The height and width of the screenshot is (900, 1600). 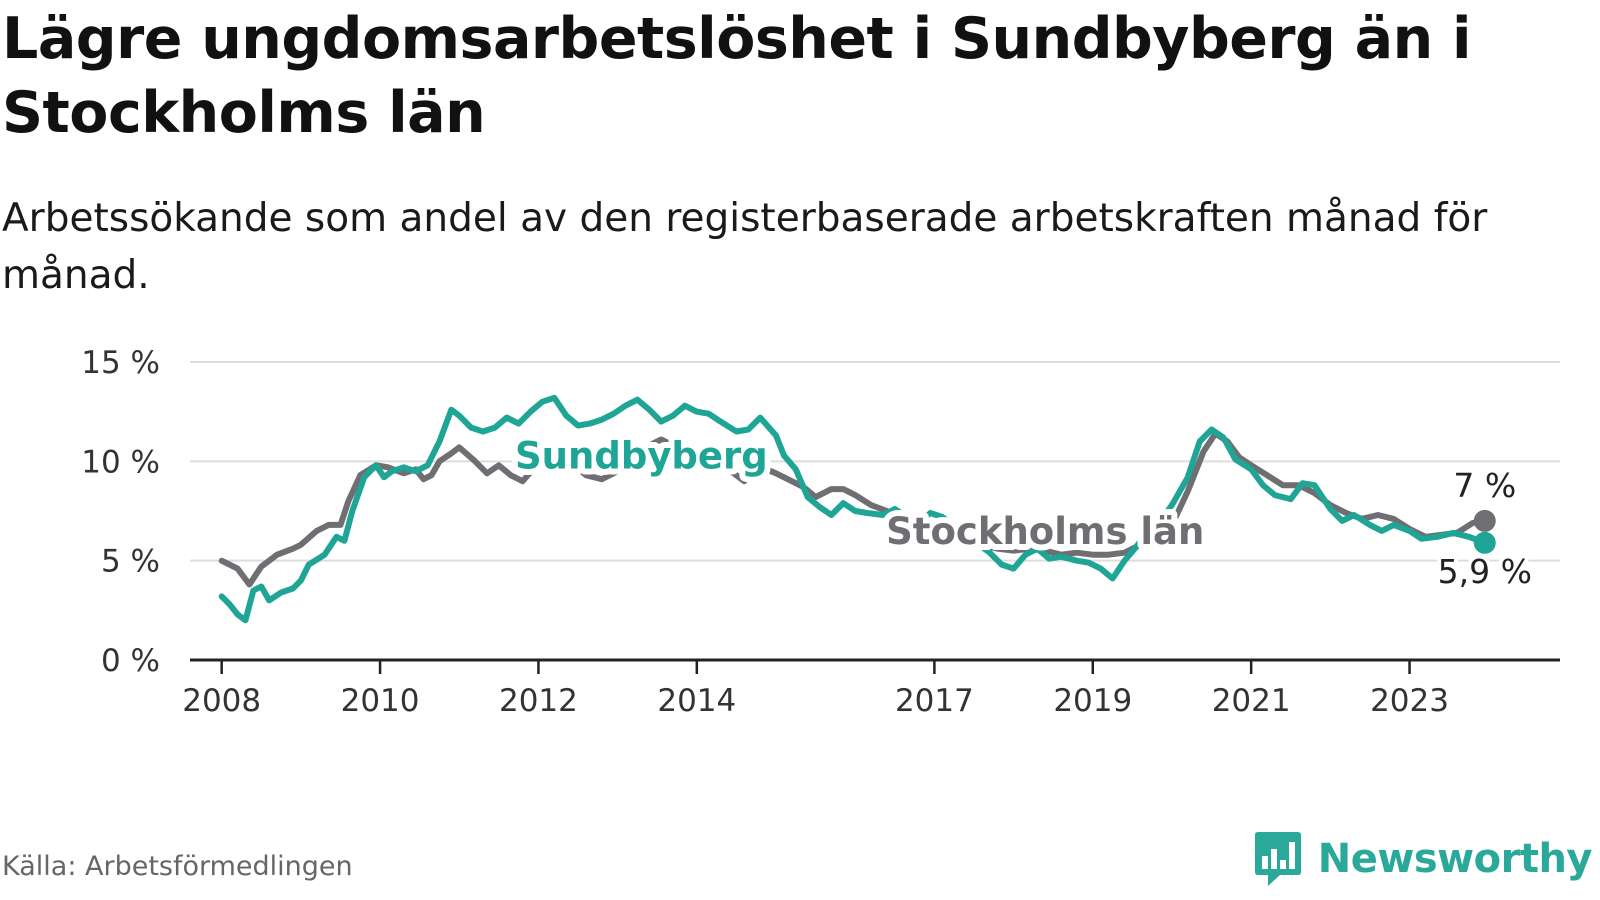 I want to click on y-tick-label: 15 %, so click(x=120, y=363).